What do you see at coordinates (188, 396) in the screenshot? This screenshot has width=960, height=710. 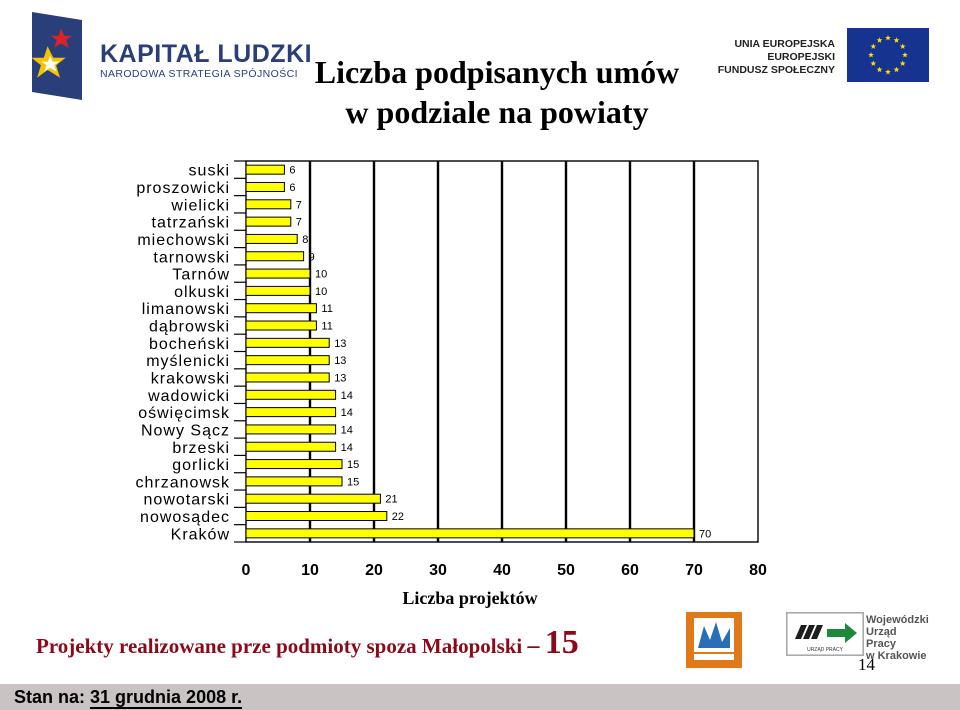 I see `category-label: wadowicki` at bounding box center [188, 396].